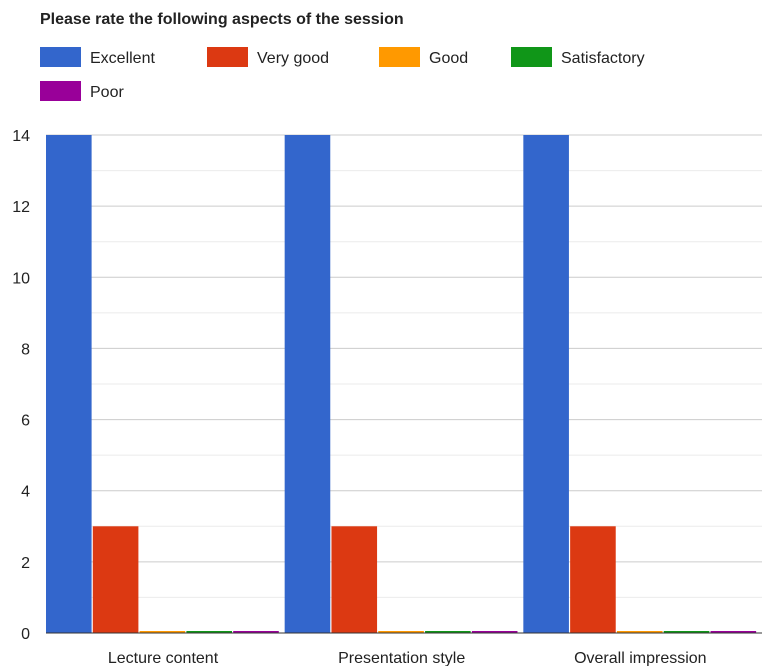 The height and width of the screenshot is (666, 762). I want to click on y-tick-label-4: 8, so click(25, 349).